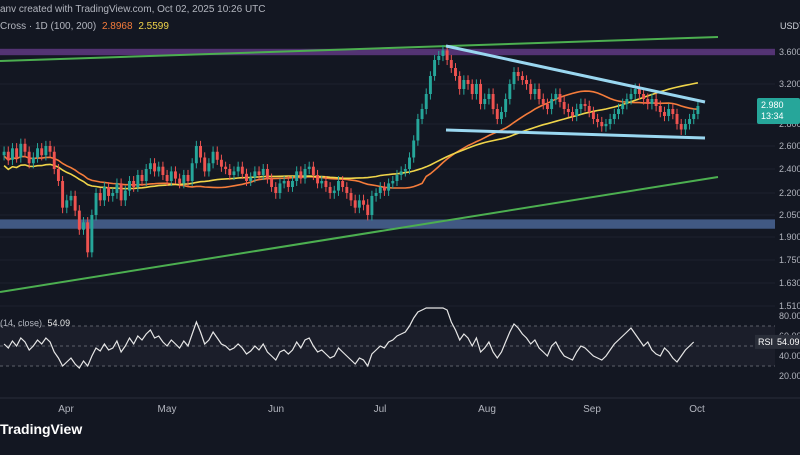 The image size is (800, 455). I want to click on rsi-value: 54.09, so click(59, 323).